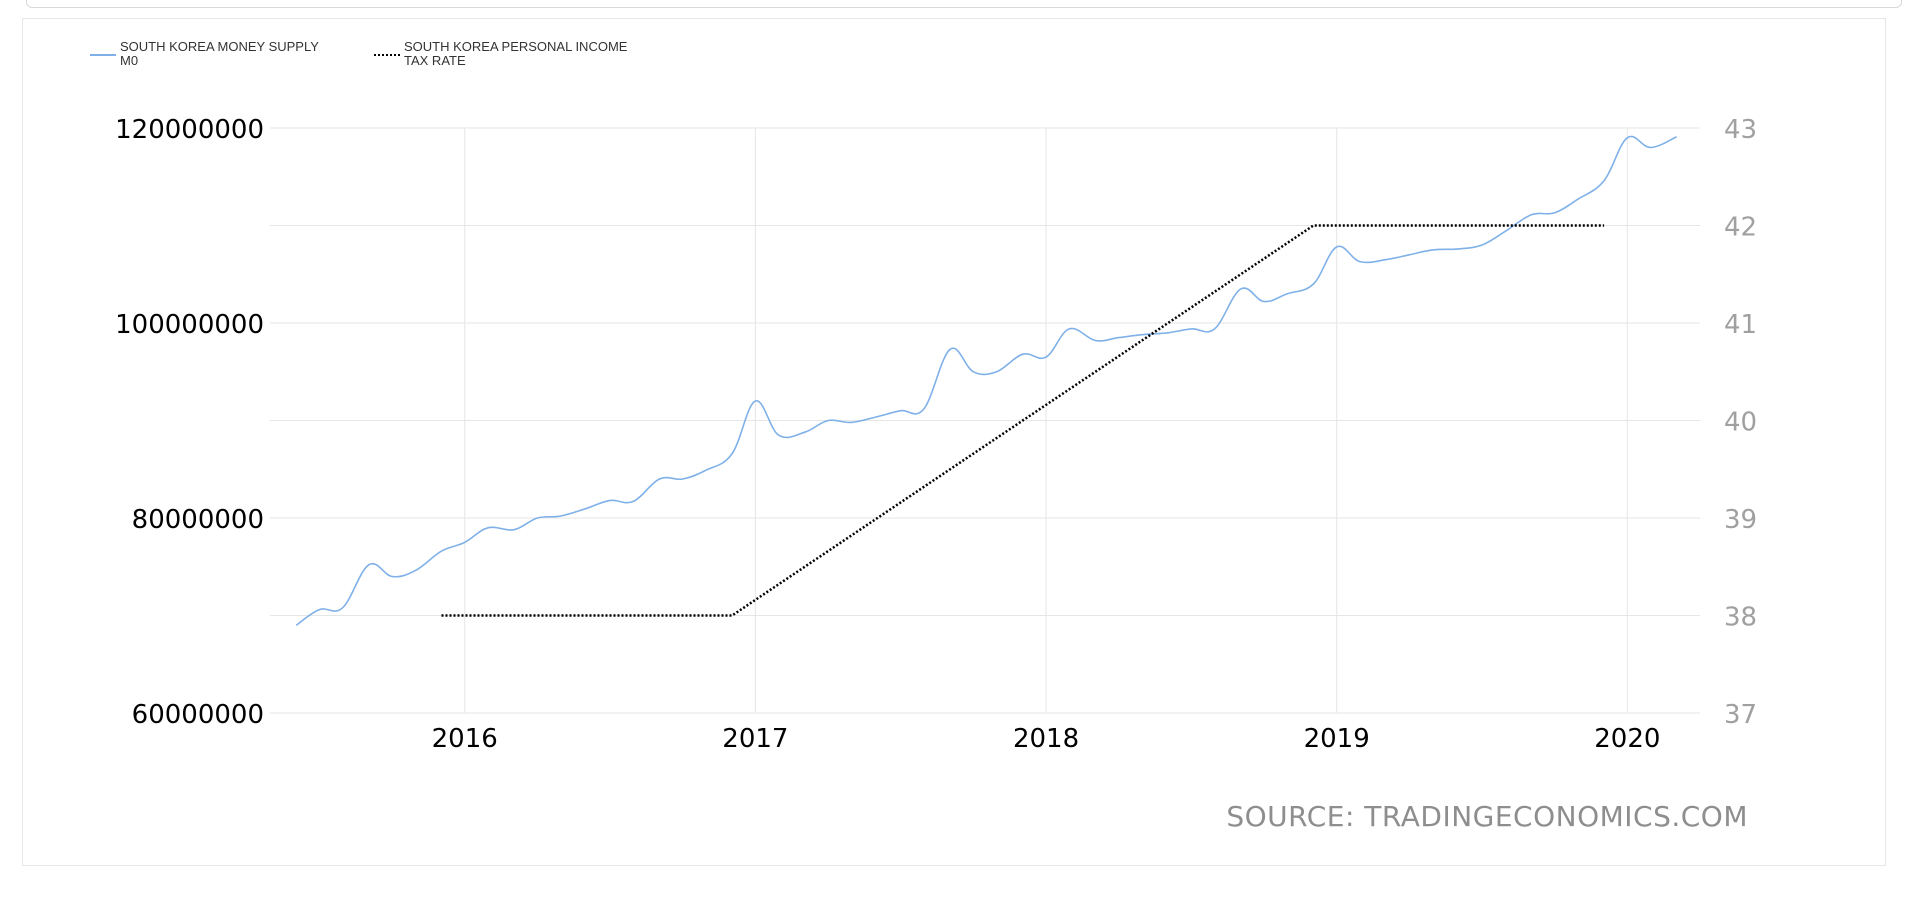 The width and height of the screenshot is (1908, 898). What do you see at coordinates (1487, 816) in the screenshot?
I see `source-credit: SOURCE: TRADINGECONOMICS.COM` at bounding box center [1487, 816].